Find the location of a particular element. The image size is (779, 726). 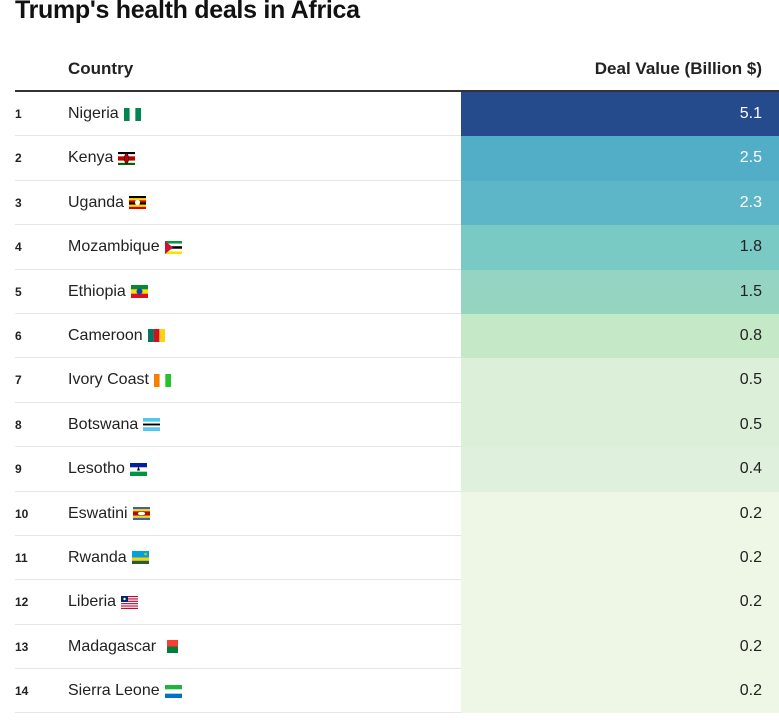

rank-number: 11 is located at coordinates (21, 557).